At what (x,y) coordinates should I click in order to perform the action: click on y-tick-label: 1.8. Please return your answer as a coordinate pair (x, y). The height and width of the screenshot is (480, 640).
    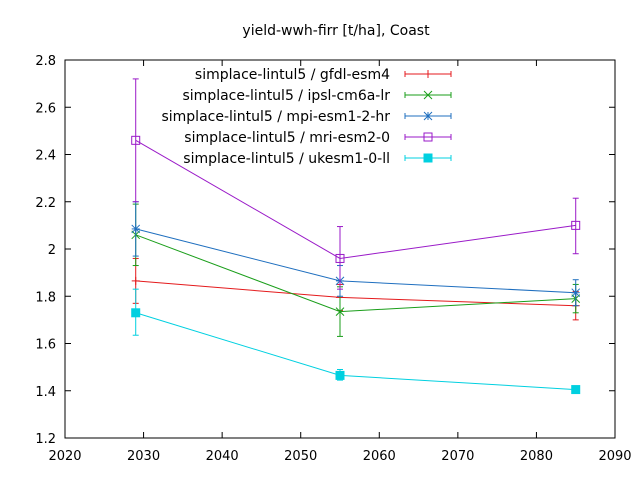
    Looking at the image, I should click on (45, 297).